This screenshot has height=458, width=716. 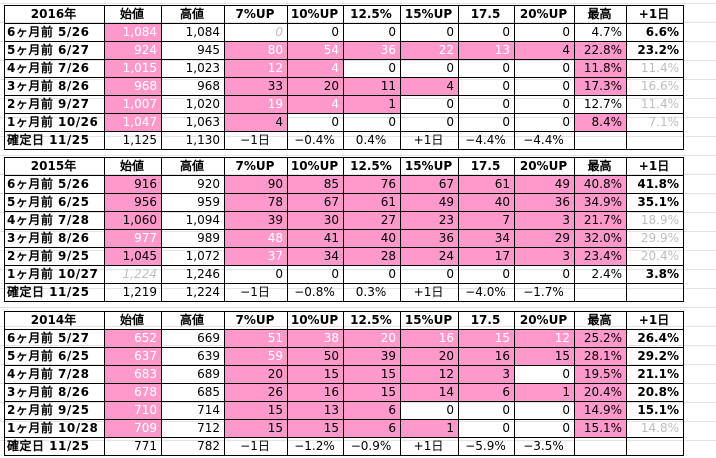 I want to click on data-cell: 49, so click(x=544, y=184).